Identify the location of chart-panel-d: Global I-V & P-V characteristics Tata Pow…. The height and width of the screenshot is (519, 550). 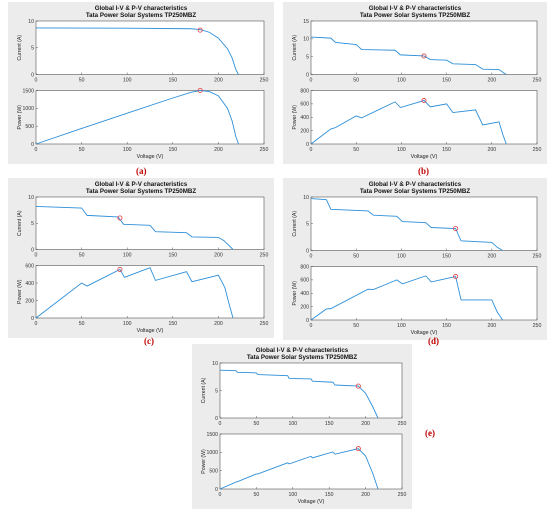
(415, 259).